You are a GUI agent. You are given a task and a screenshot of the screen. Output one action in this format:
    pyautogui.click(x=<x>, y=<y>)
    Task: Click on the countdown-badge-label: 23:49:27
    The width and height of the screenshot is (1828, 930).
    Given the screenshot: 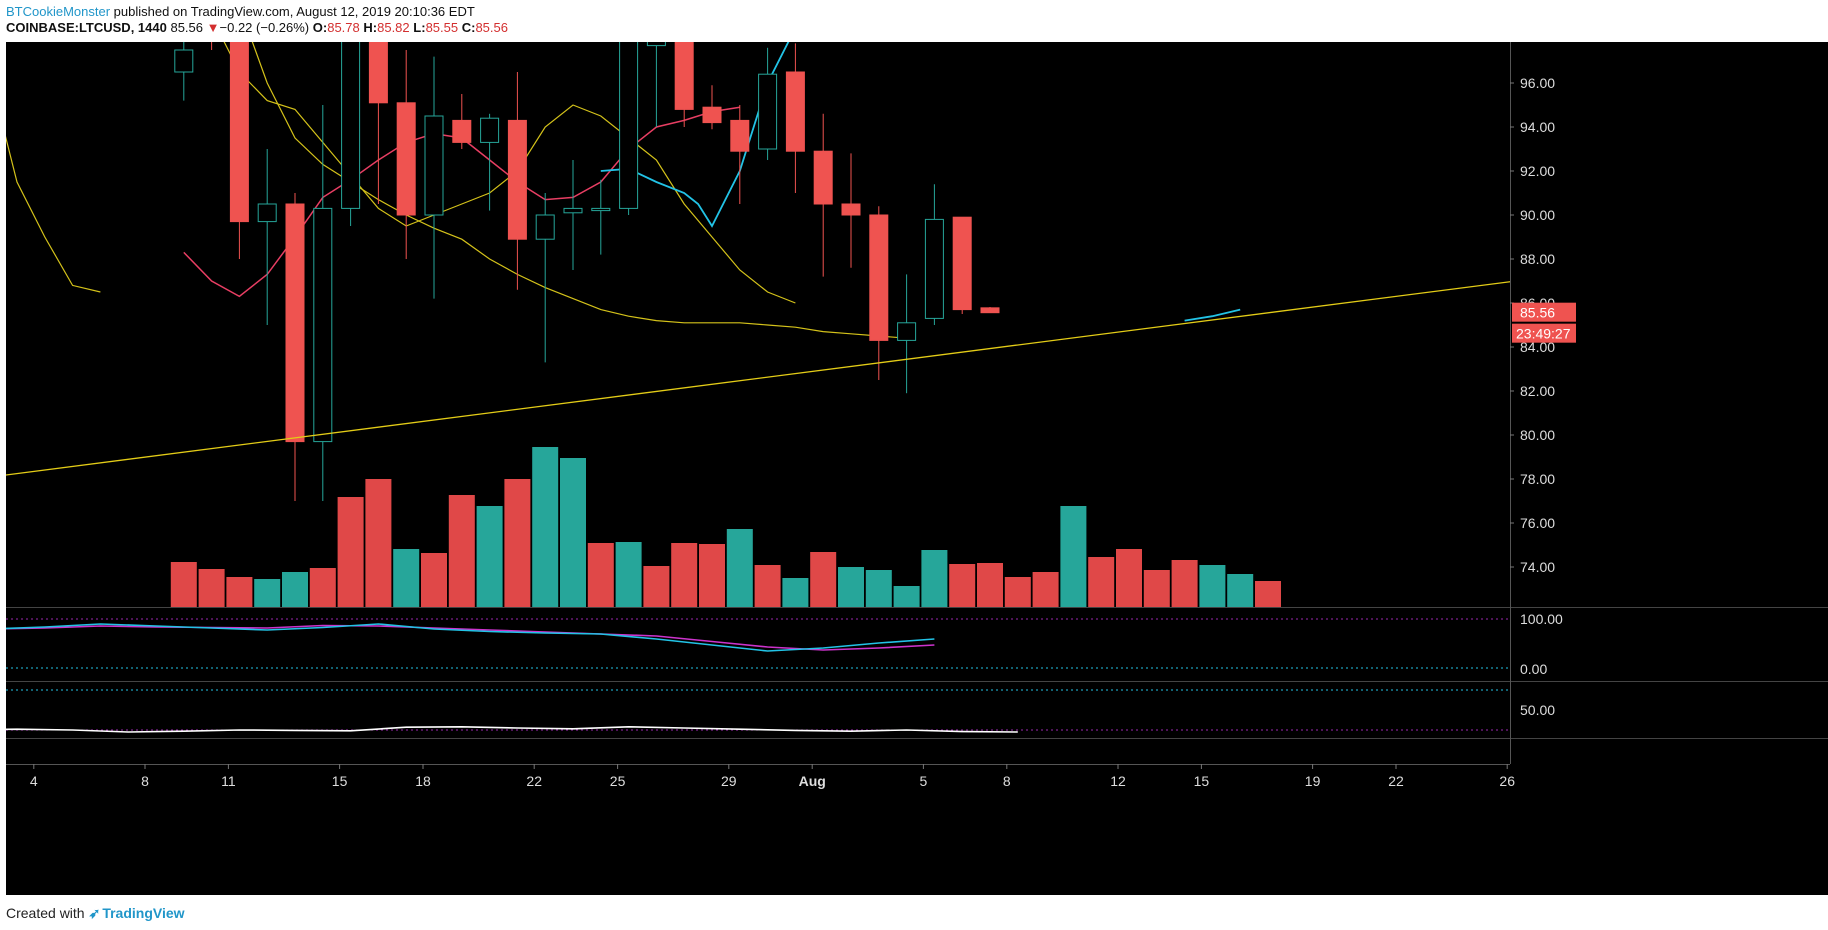 What is the action you would take?
    pyautogui.click(x=1543, y=334)
    